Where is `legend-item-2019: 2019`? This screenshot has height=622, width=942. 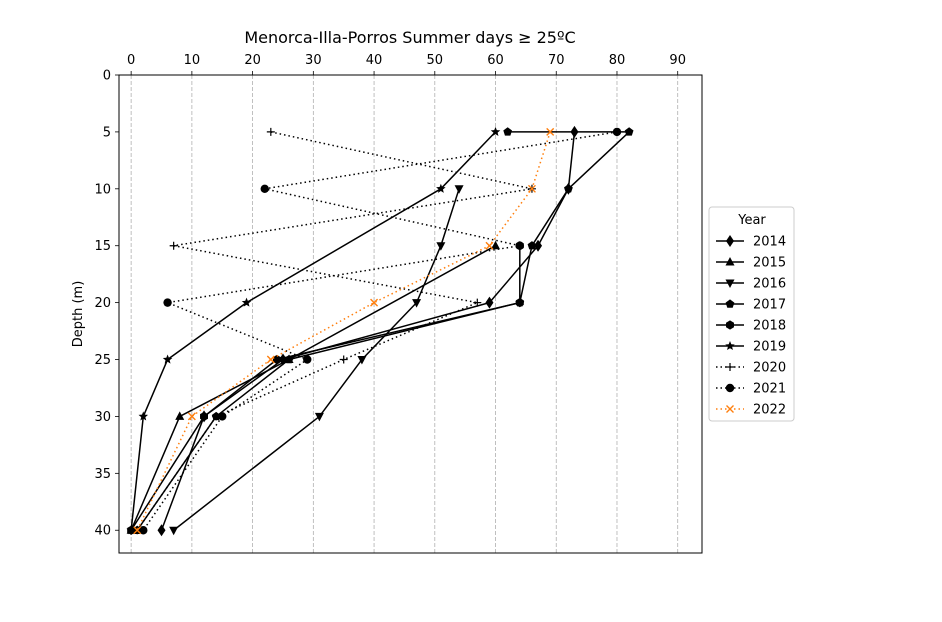 legend-item-2019: 2019 is located at coordinates (751, 347).